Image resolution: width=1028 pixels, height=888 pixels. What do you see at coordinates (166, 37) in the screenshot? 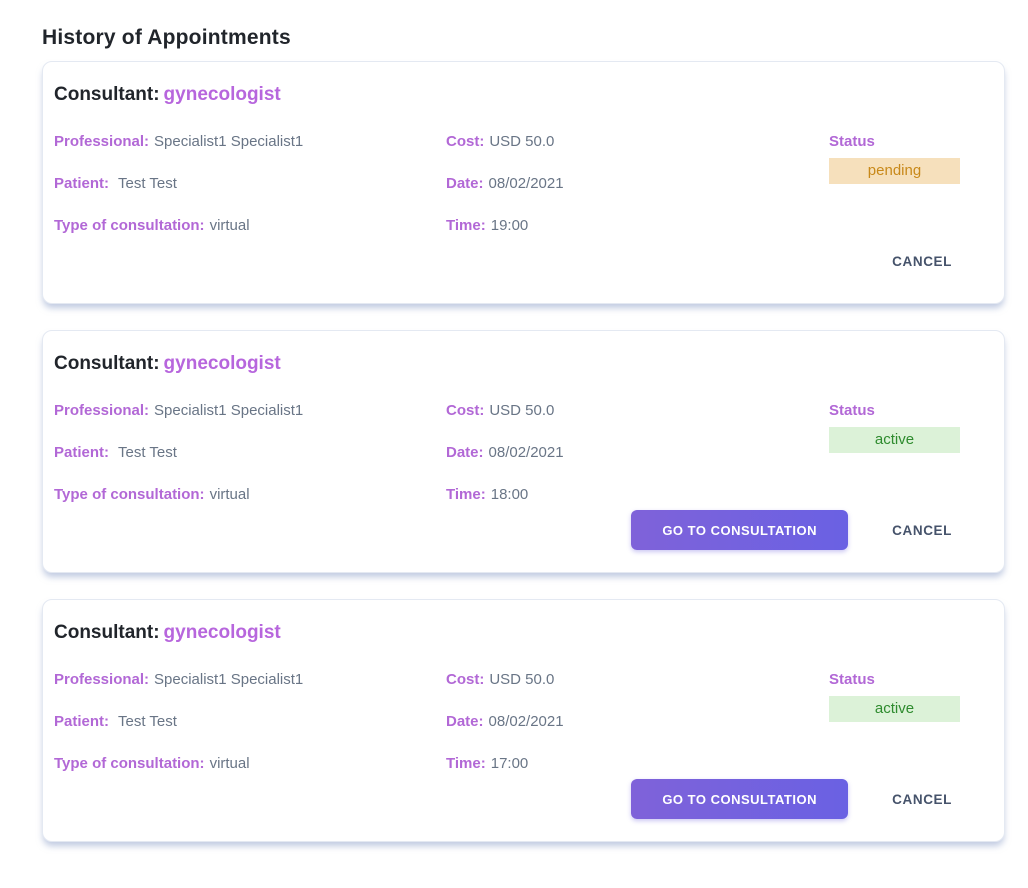
I see `page-title: History of Appointments` at bounding box center [166, 37].